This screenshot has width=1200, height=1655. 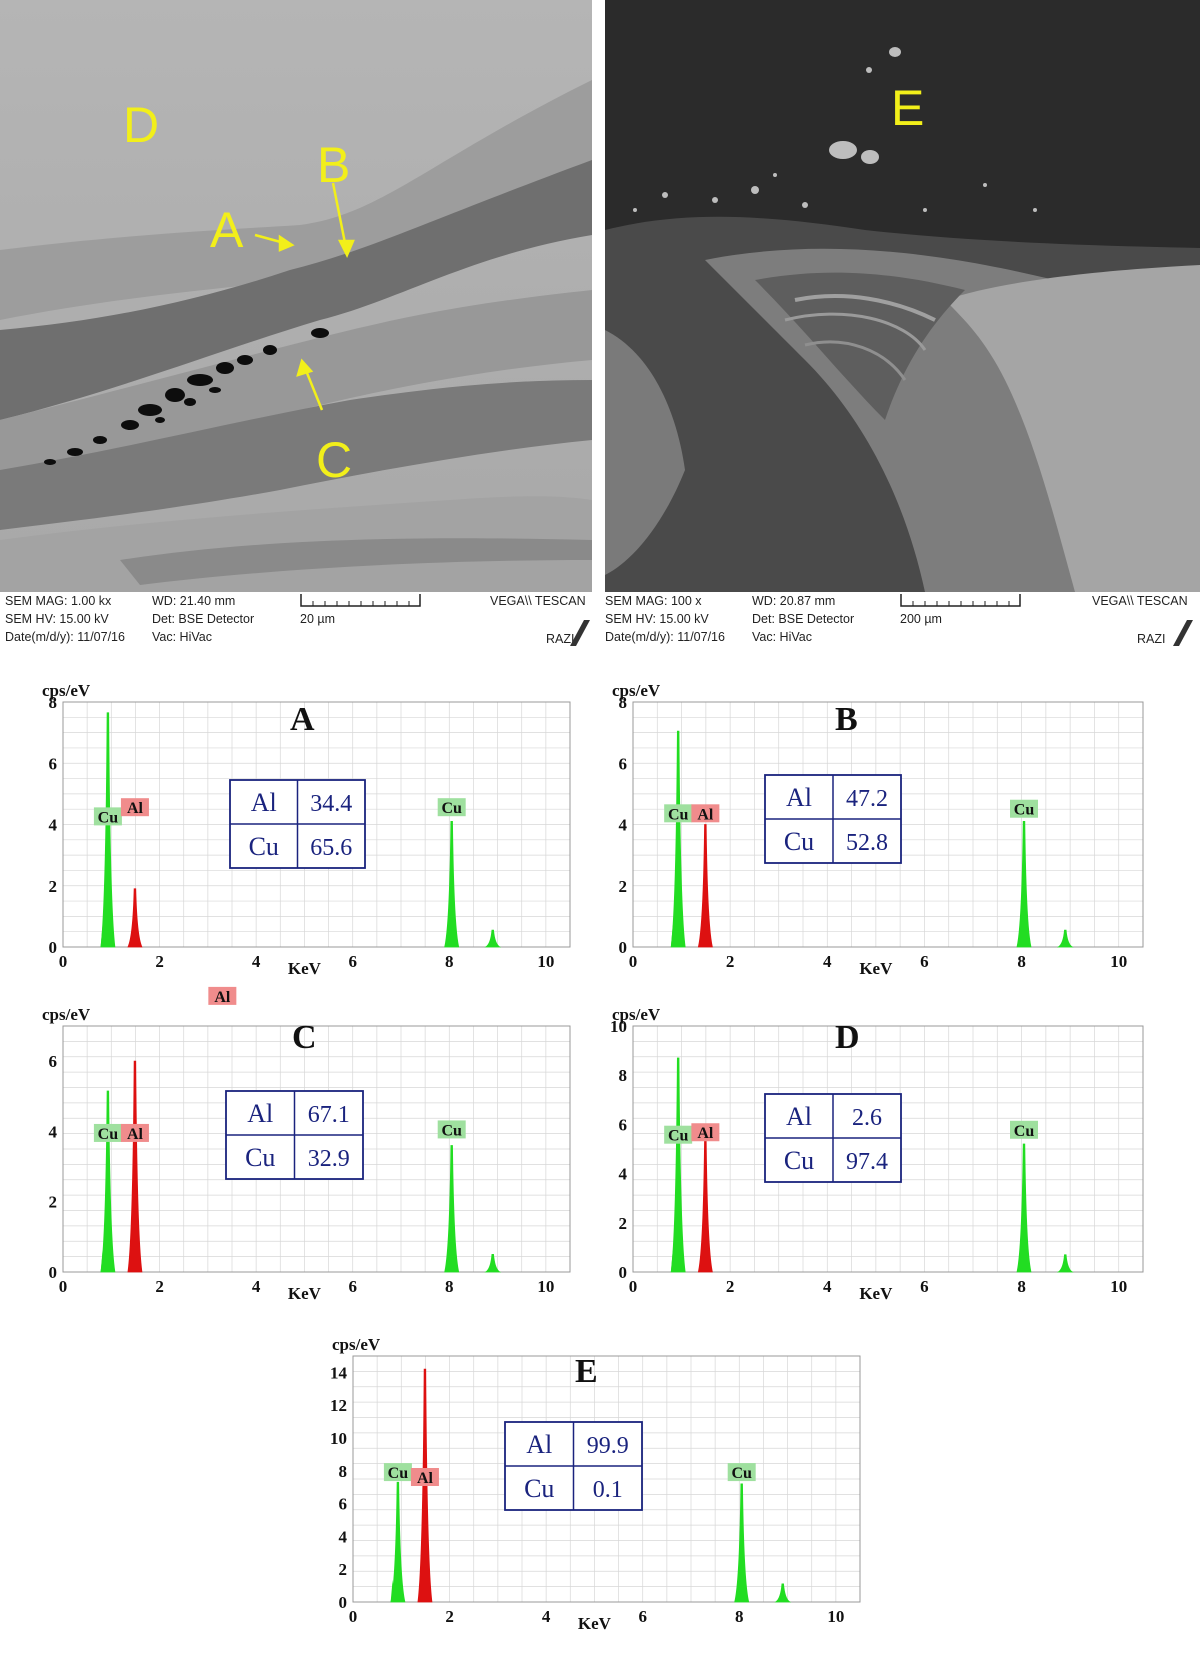 I want to click on sem-date: Date(m/d/y): 11/07/16, so click(x=65, y=637).